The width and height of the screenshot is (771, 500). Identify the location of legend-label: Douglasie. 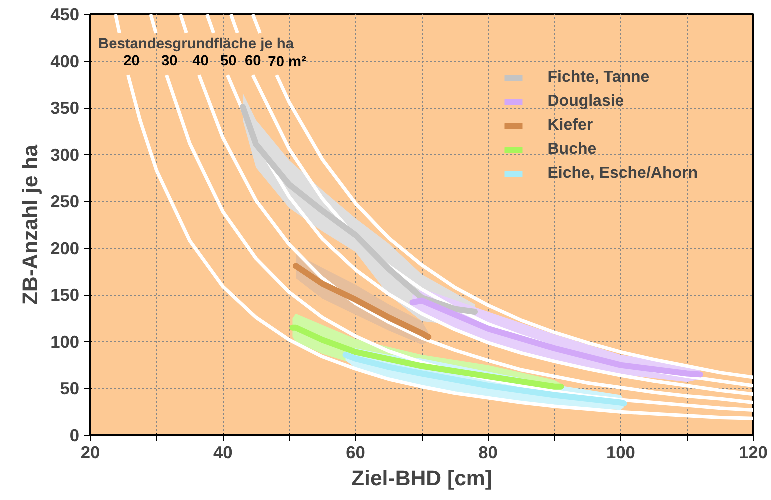
(586, 102).